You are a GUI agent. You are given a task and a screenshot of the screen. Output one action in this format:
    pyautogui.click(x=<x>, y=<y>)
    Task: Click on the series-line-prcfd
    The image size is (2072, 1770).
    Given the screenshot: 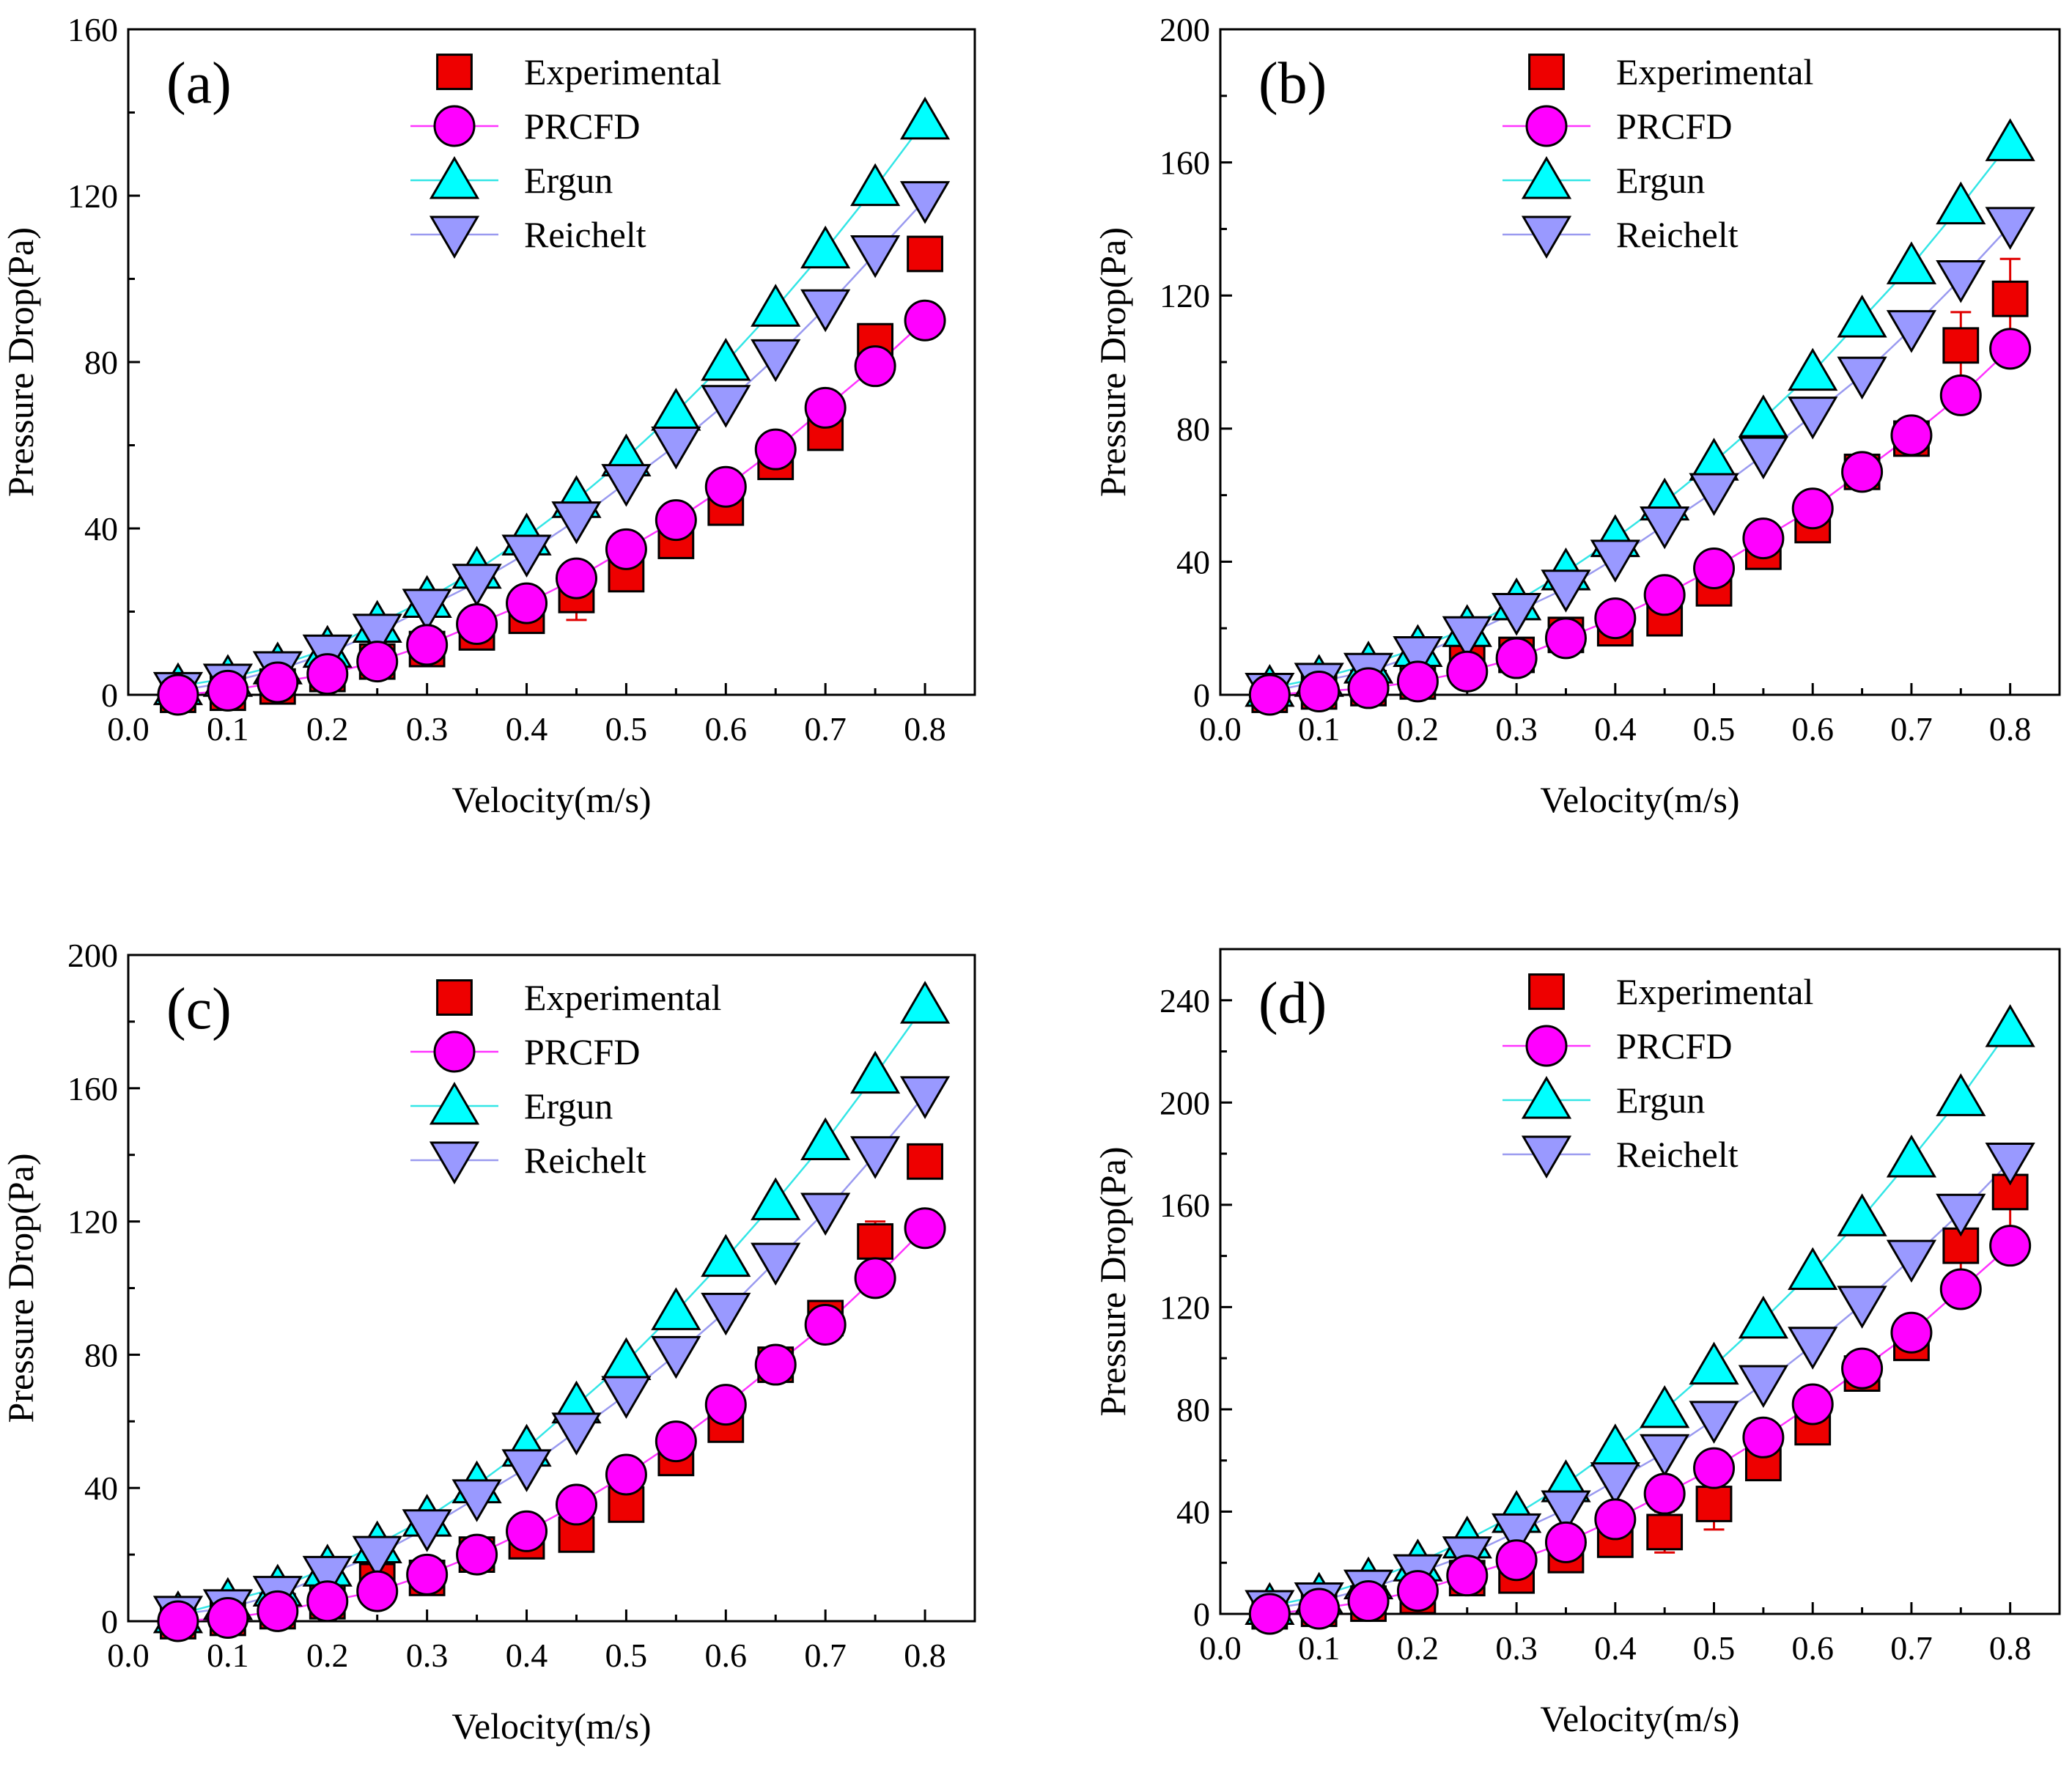 What is the action you would take?
    pyautogui.click(x=551, y=1425)
    